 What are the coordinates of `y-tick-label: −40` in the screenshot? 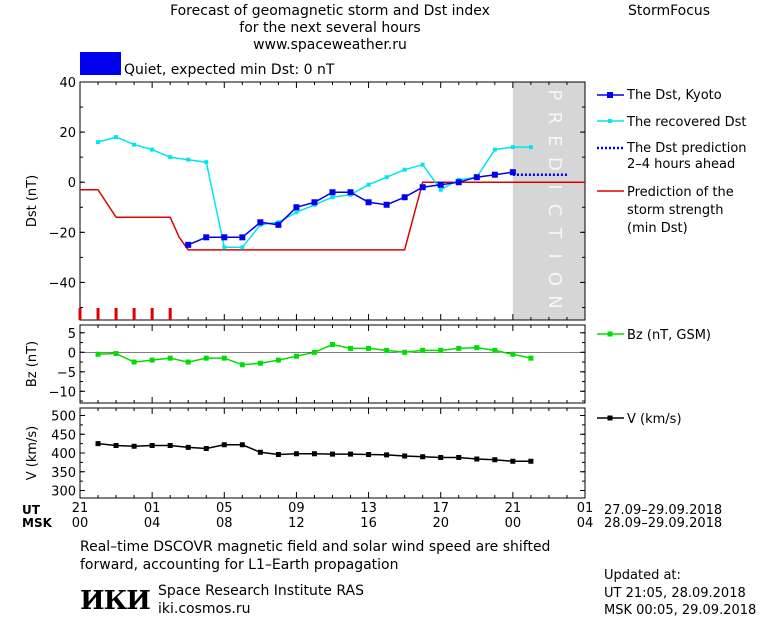 It's located at (62, 283).